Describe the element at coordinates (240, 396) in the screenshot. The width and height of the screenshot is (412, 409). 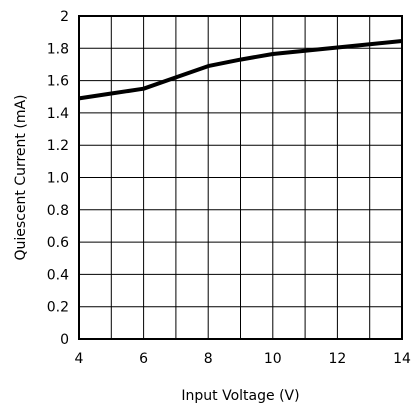
I see `x-axis-title: Input Voltage (V)` at that location.